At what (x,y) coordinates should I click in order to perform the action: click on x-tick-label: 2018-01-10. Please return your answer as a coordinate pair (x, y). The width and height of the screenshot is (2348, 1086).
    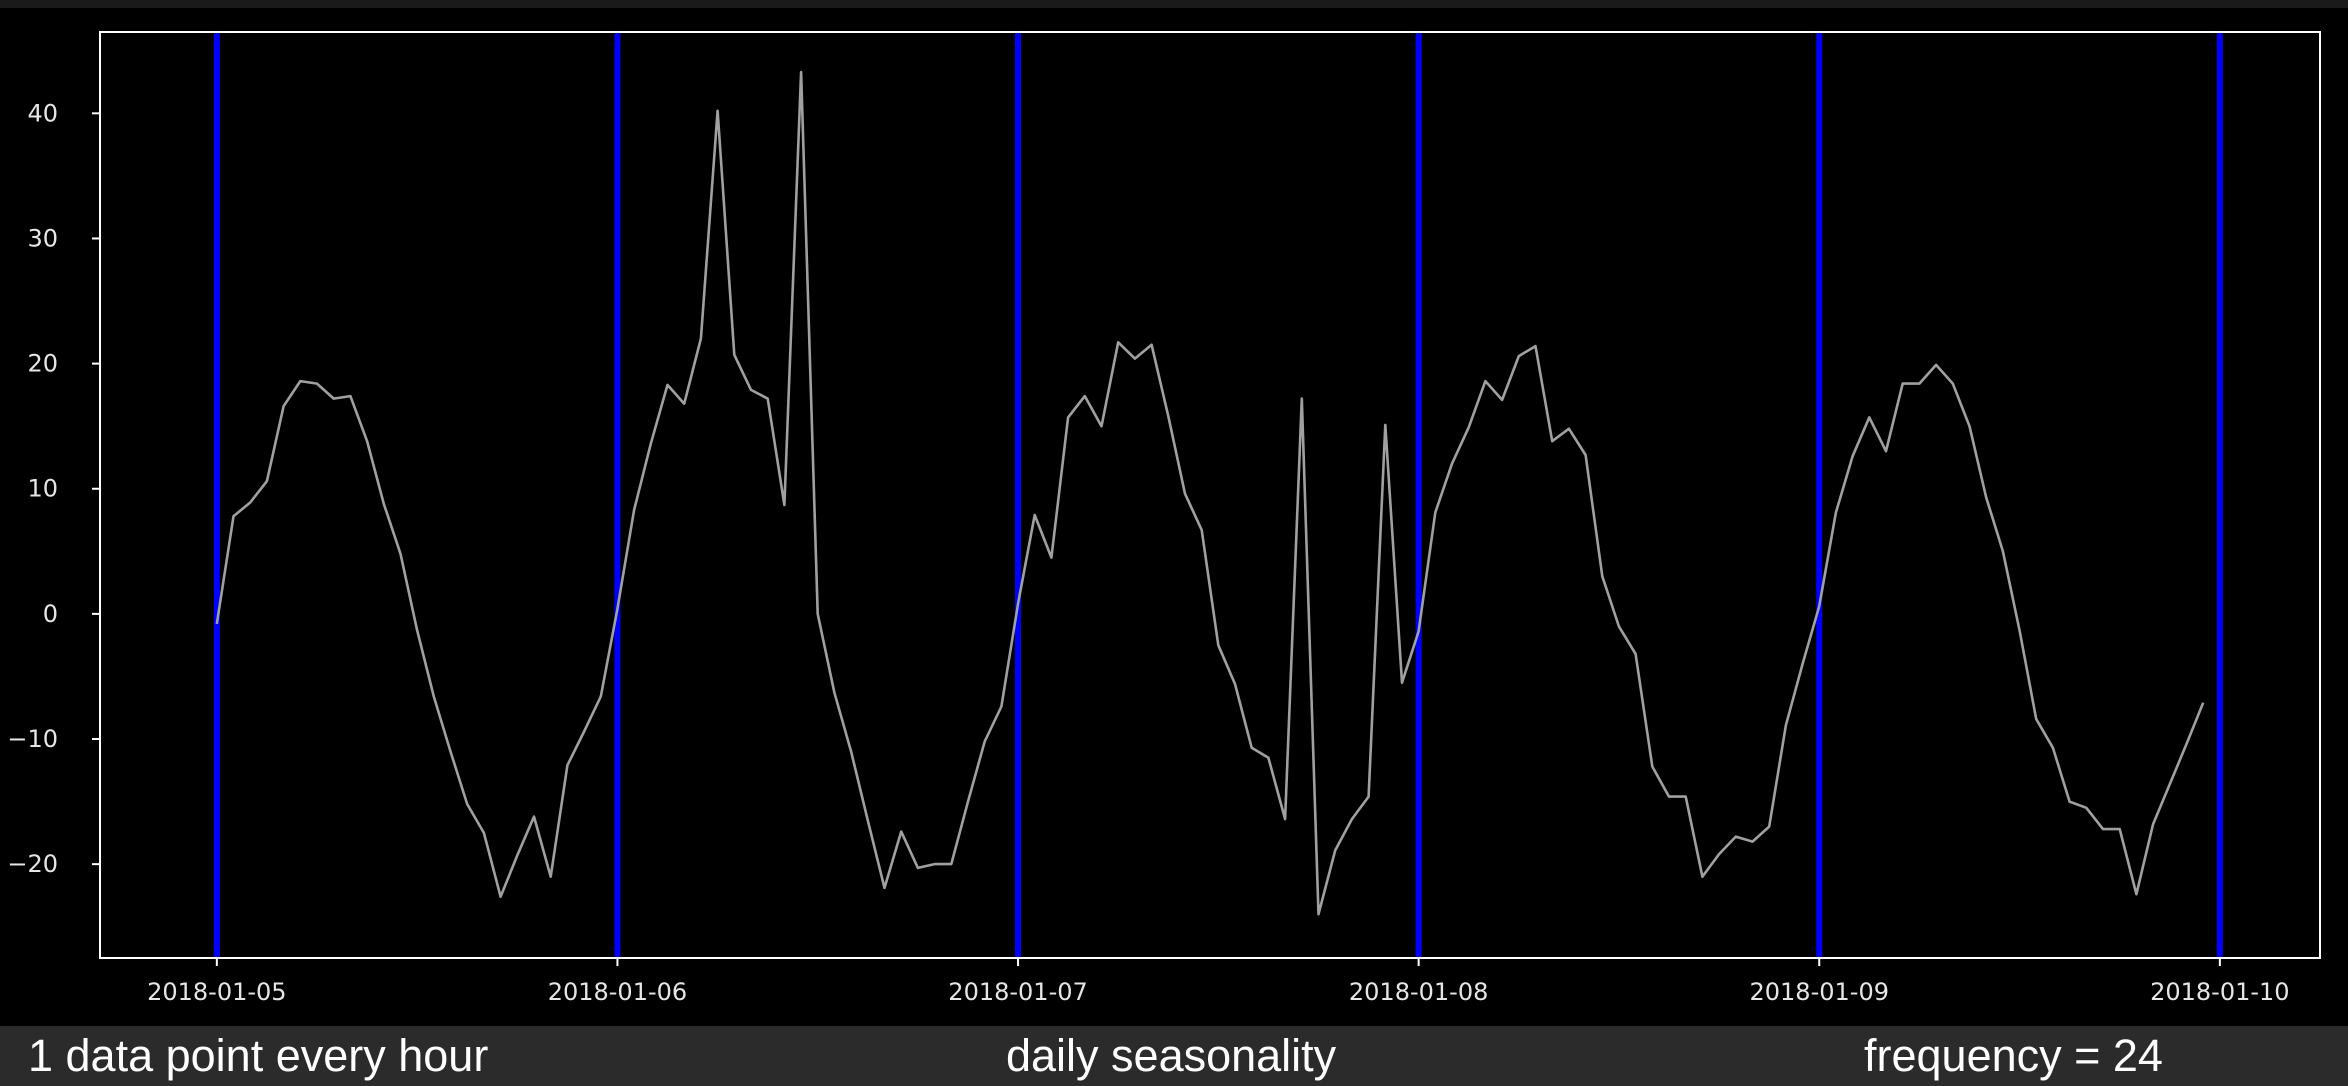
    Looking at the image, I should click on (2219, 992).